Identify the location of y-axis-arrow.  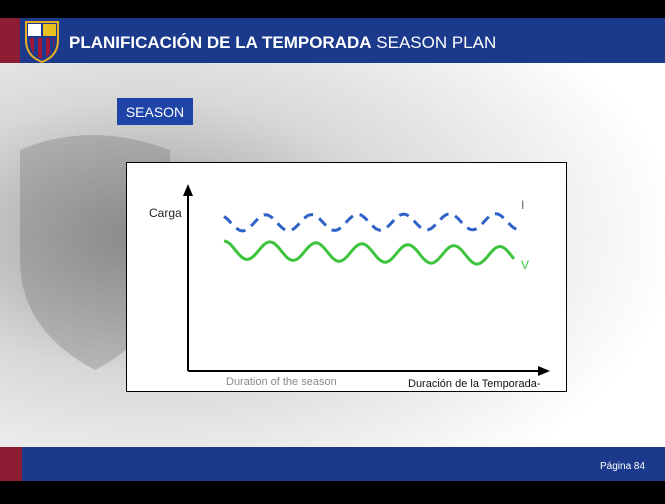
(188, 190).